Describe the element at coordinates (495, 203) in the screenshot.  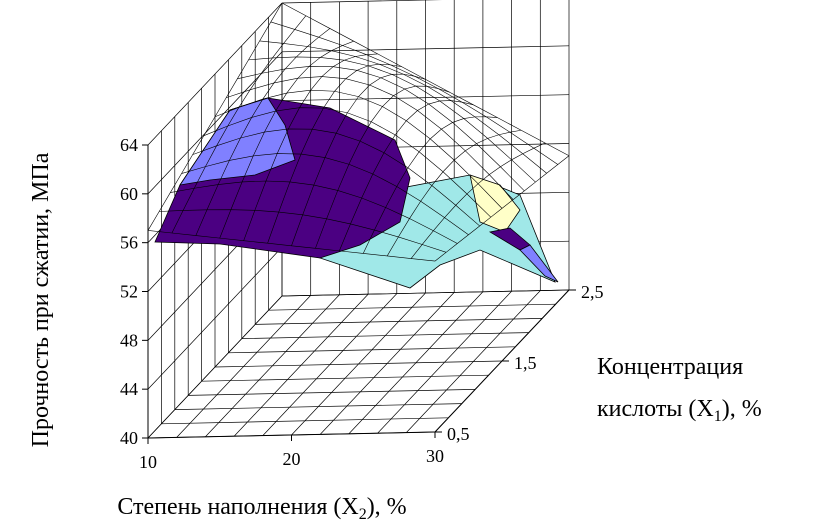
I see `surface-band-yellow` at that location.